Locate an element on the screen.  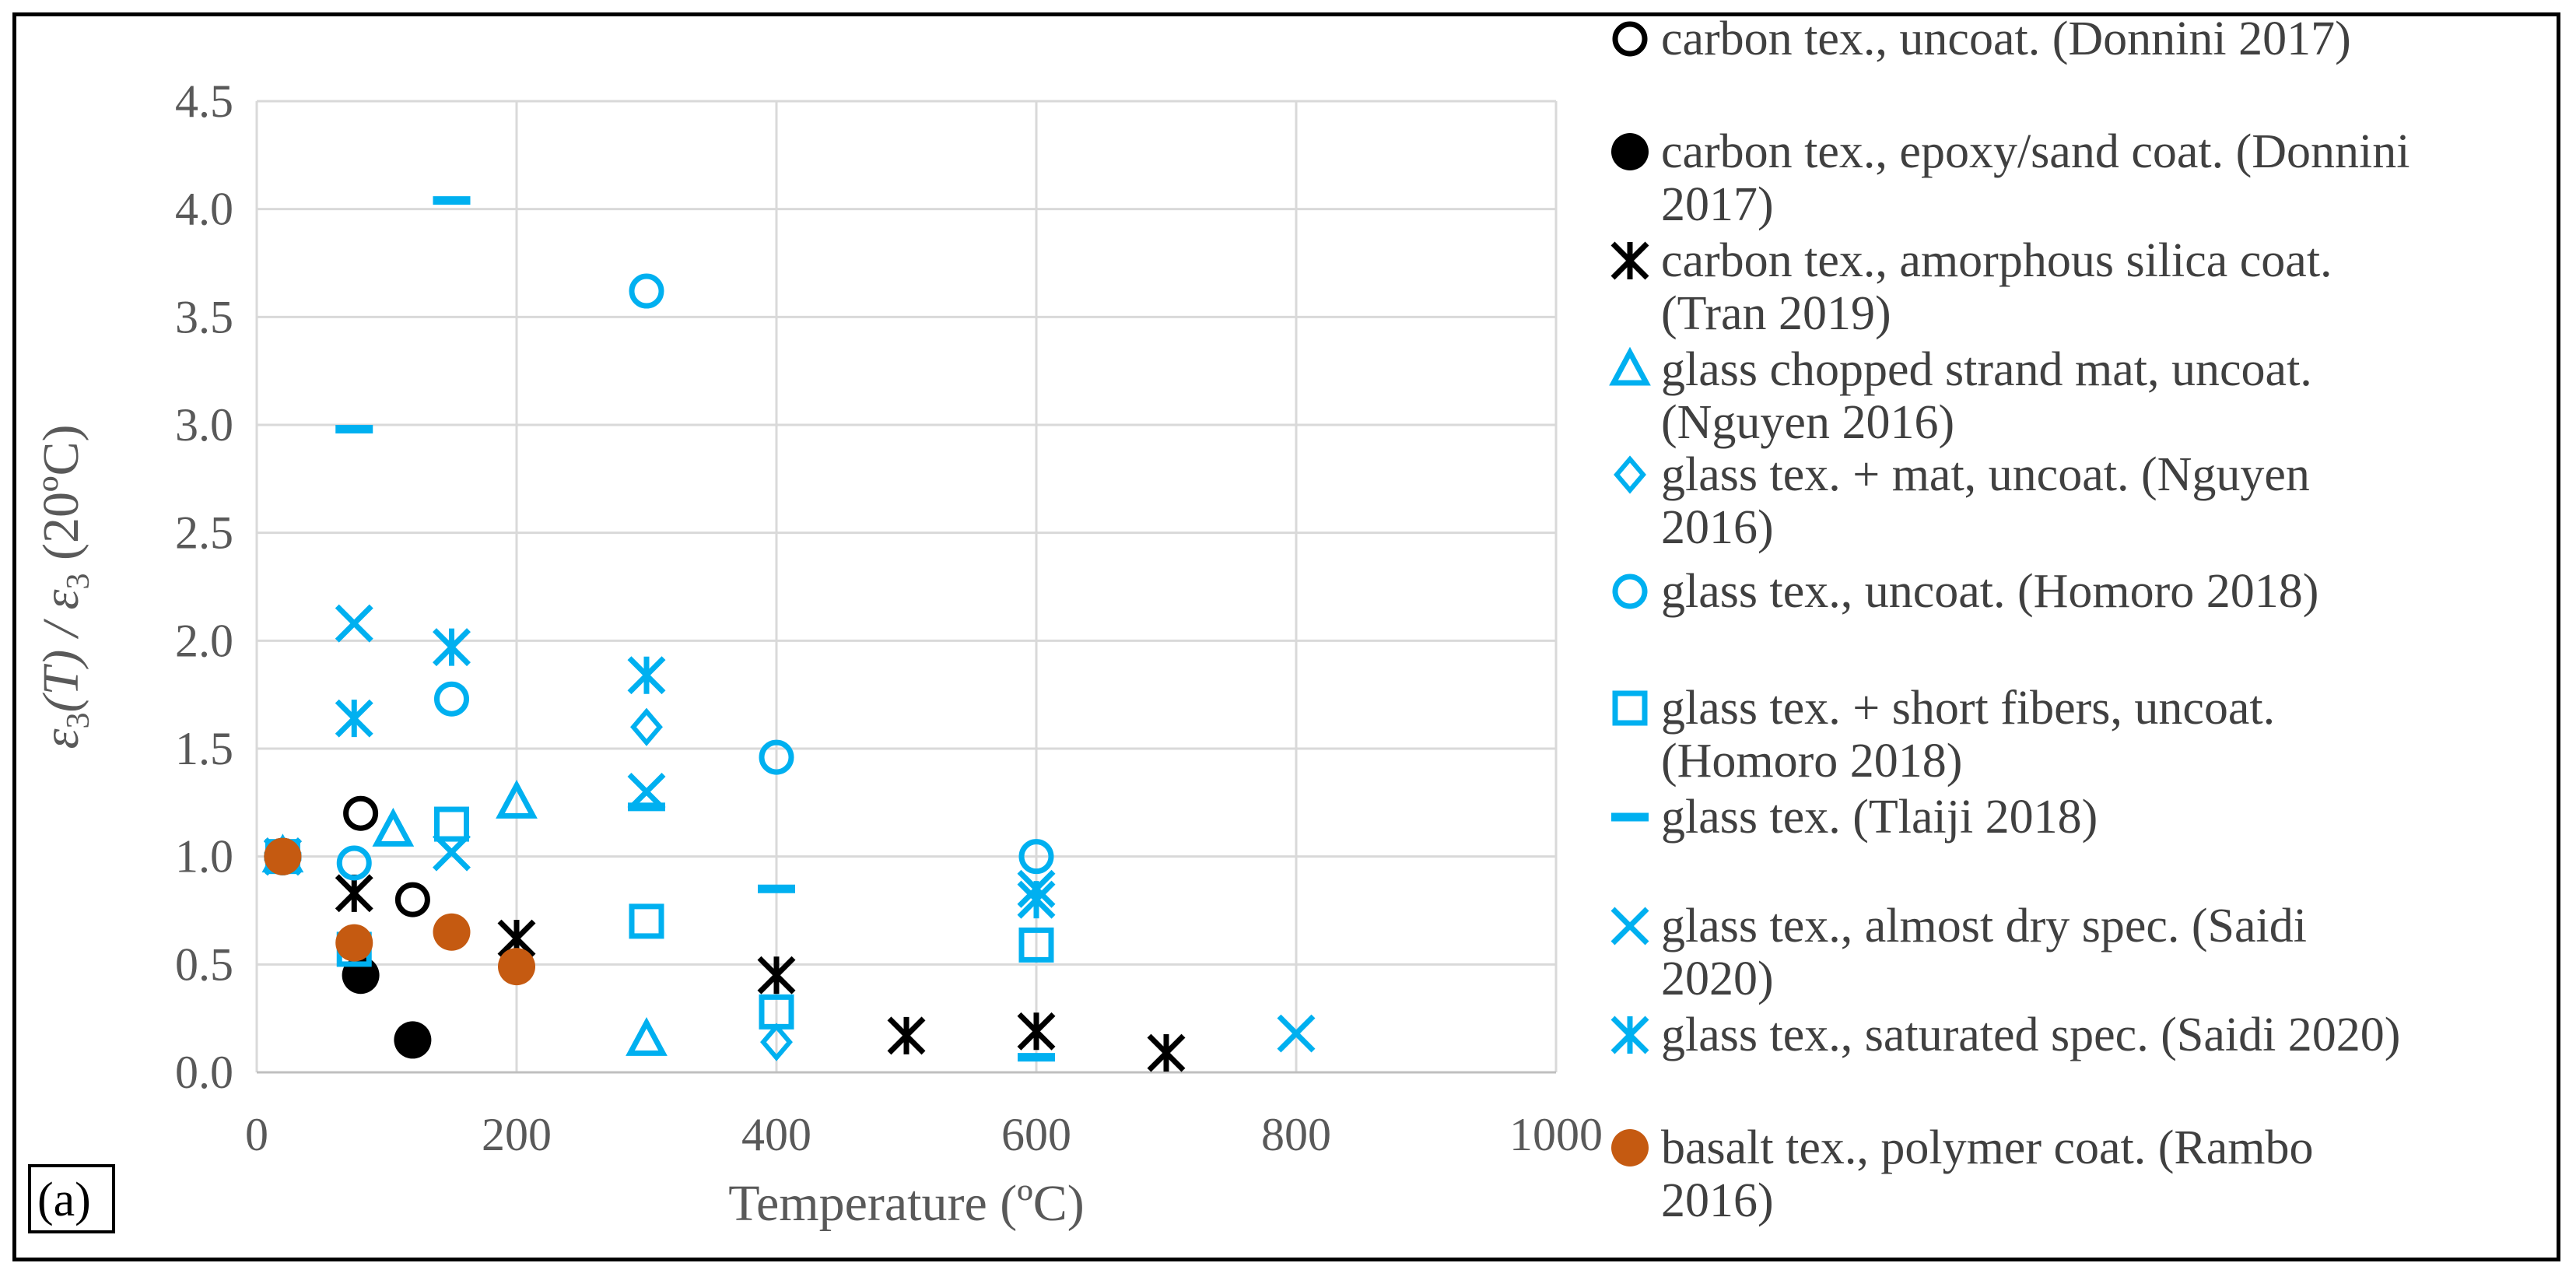
x-axis-title: Temperature (ºC) is located at coordinates (906, 1203).